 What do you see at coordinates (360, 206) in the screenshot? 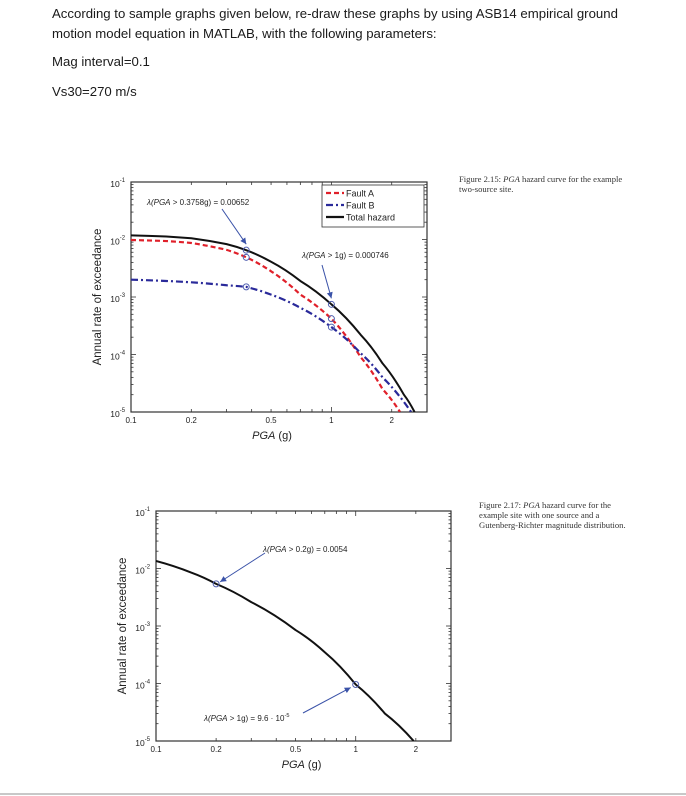
I see `legend-entry: Fault B` at bounding box center [360, 206].